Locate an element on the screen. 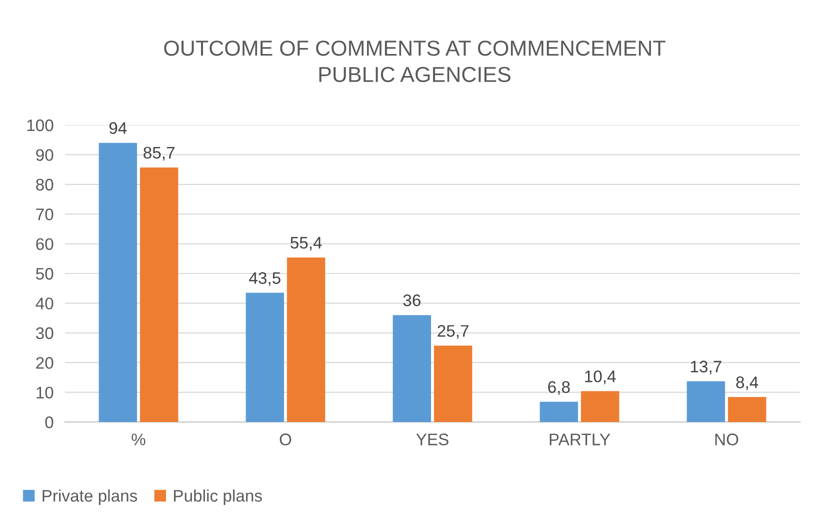 The height and width of the screenshot is (530, 829). y-tick-label: 100 is located at coordinates (40, 125).